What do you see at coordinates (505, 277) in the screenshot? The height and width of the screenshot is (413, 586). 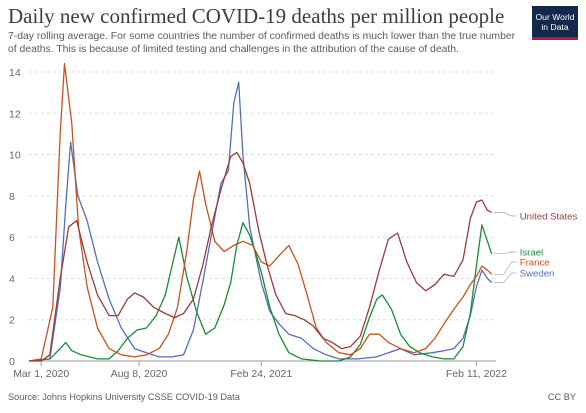 I see `leader-line-sweden` at bounding box center [505, 277].